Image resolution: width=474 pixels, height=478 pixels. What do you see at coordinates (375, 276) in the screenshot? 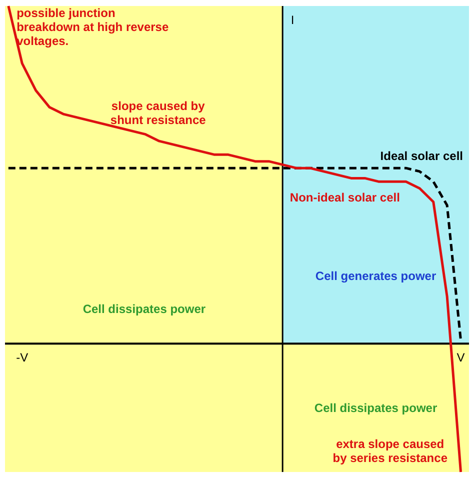
I see `band-label: Cell generates power` at bounding box center [375, 276].